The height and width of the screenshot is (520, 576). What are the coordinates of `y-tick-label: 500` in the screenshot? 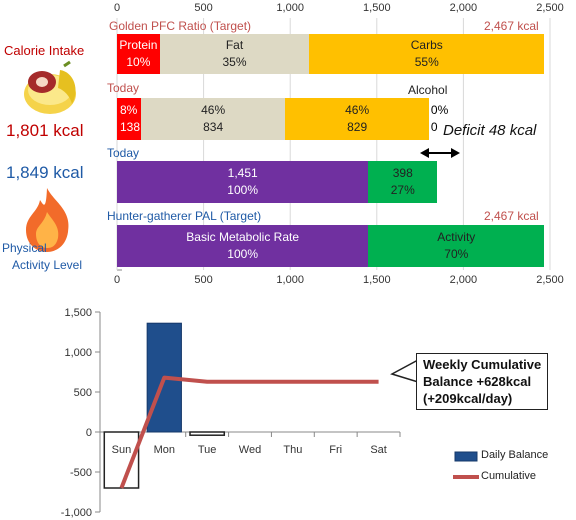 It's located at (83, 393).